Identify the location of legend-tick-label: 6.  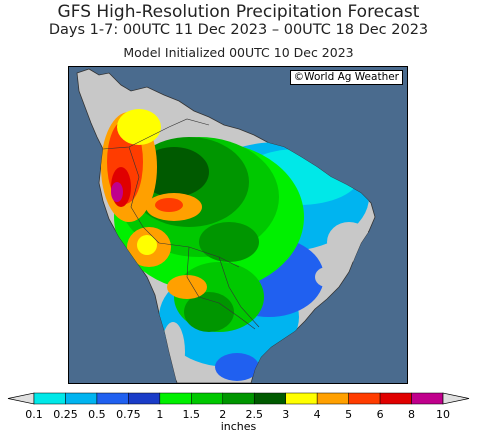
(380, 414).